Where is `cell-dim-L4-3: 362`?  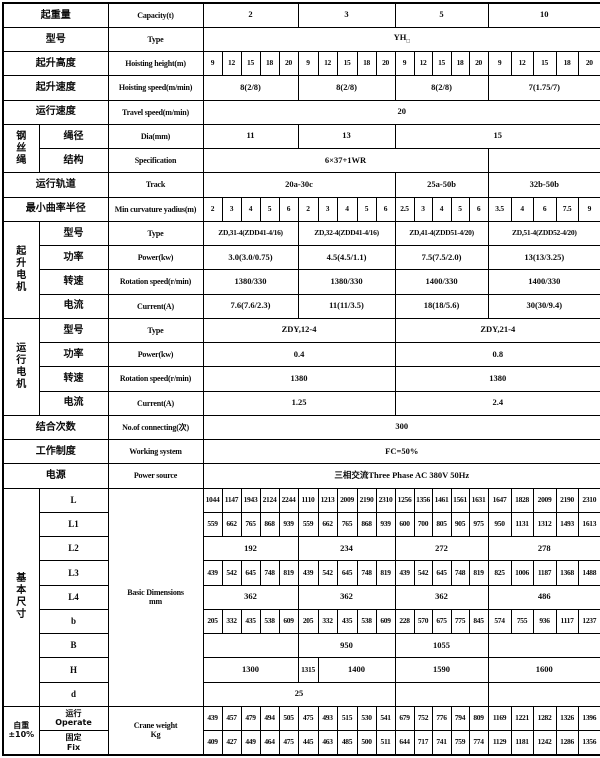
cell-dim-L4-3: 362 is located at coordinates (441, 597).